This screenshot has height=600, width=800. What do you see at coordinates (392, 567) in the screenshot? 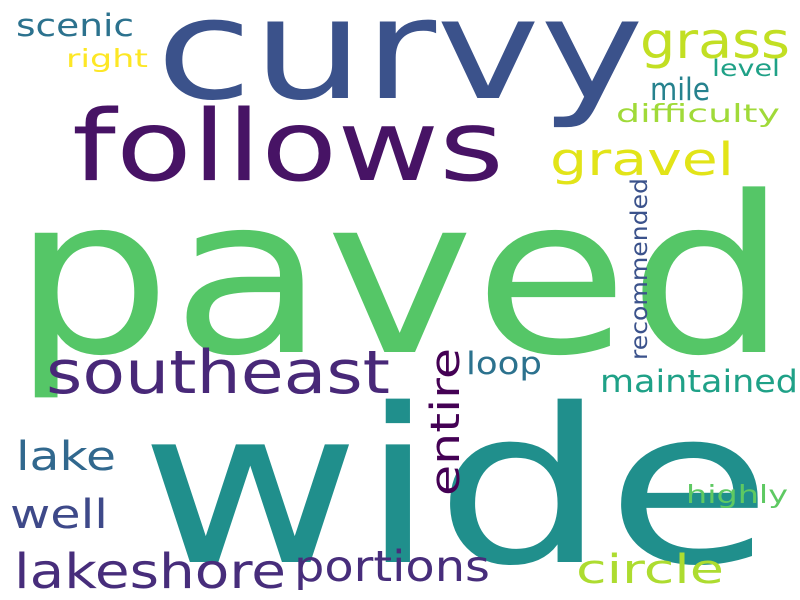
I see `word-portions: portions` at bounding box center [392, 567].